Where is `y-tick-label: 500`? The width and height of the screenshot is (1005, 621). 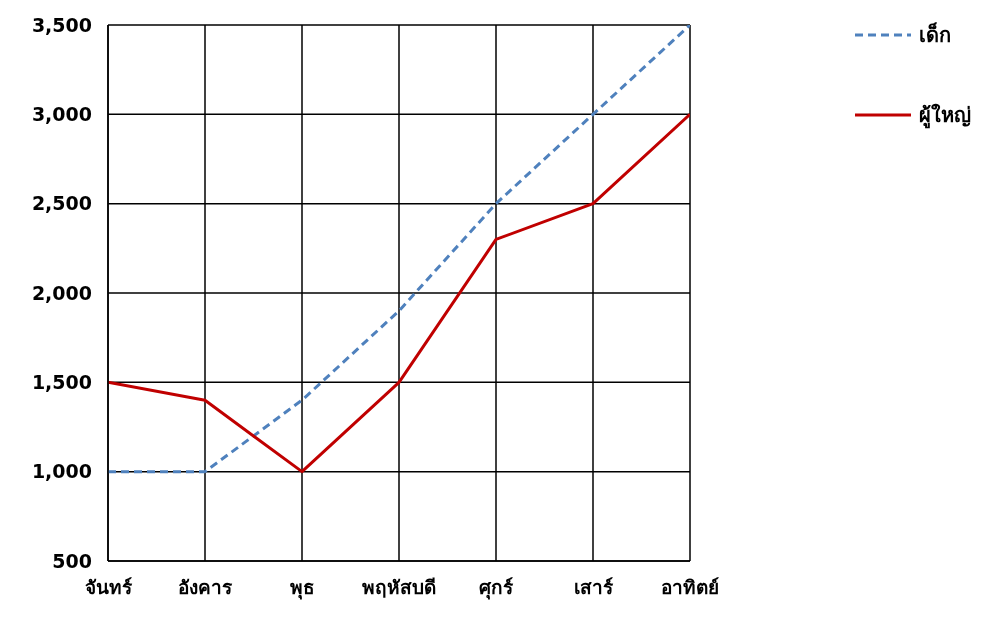
y-tick-label: 500 is located at coordinates (72, 560).